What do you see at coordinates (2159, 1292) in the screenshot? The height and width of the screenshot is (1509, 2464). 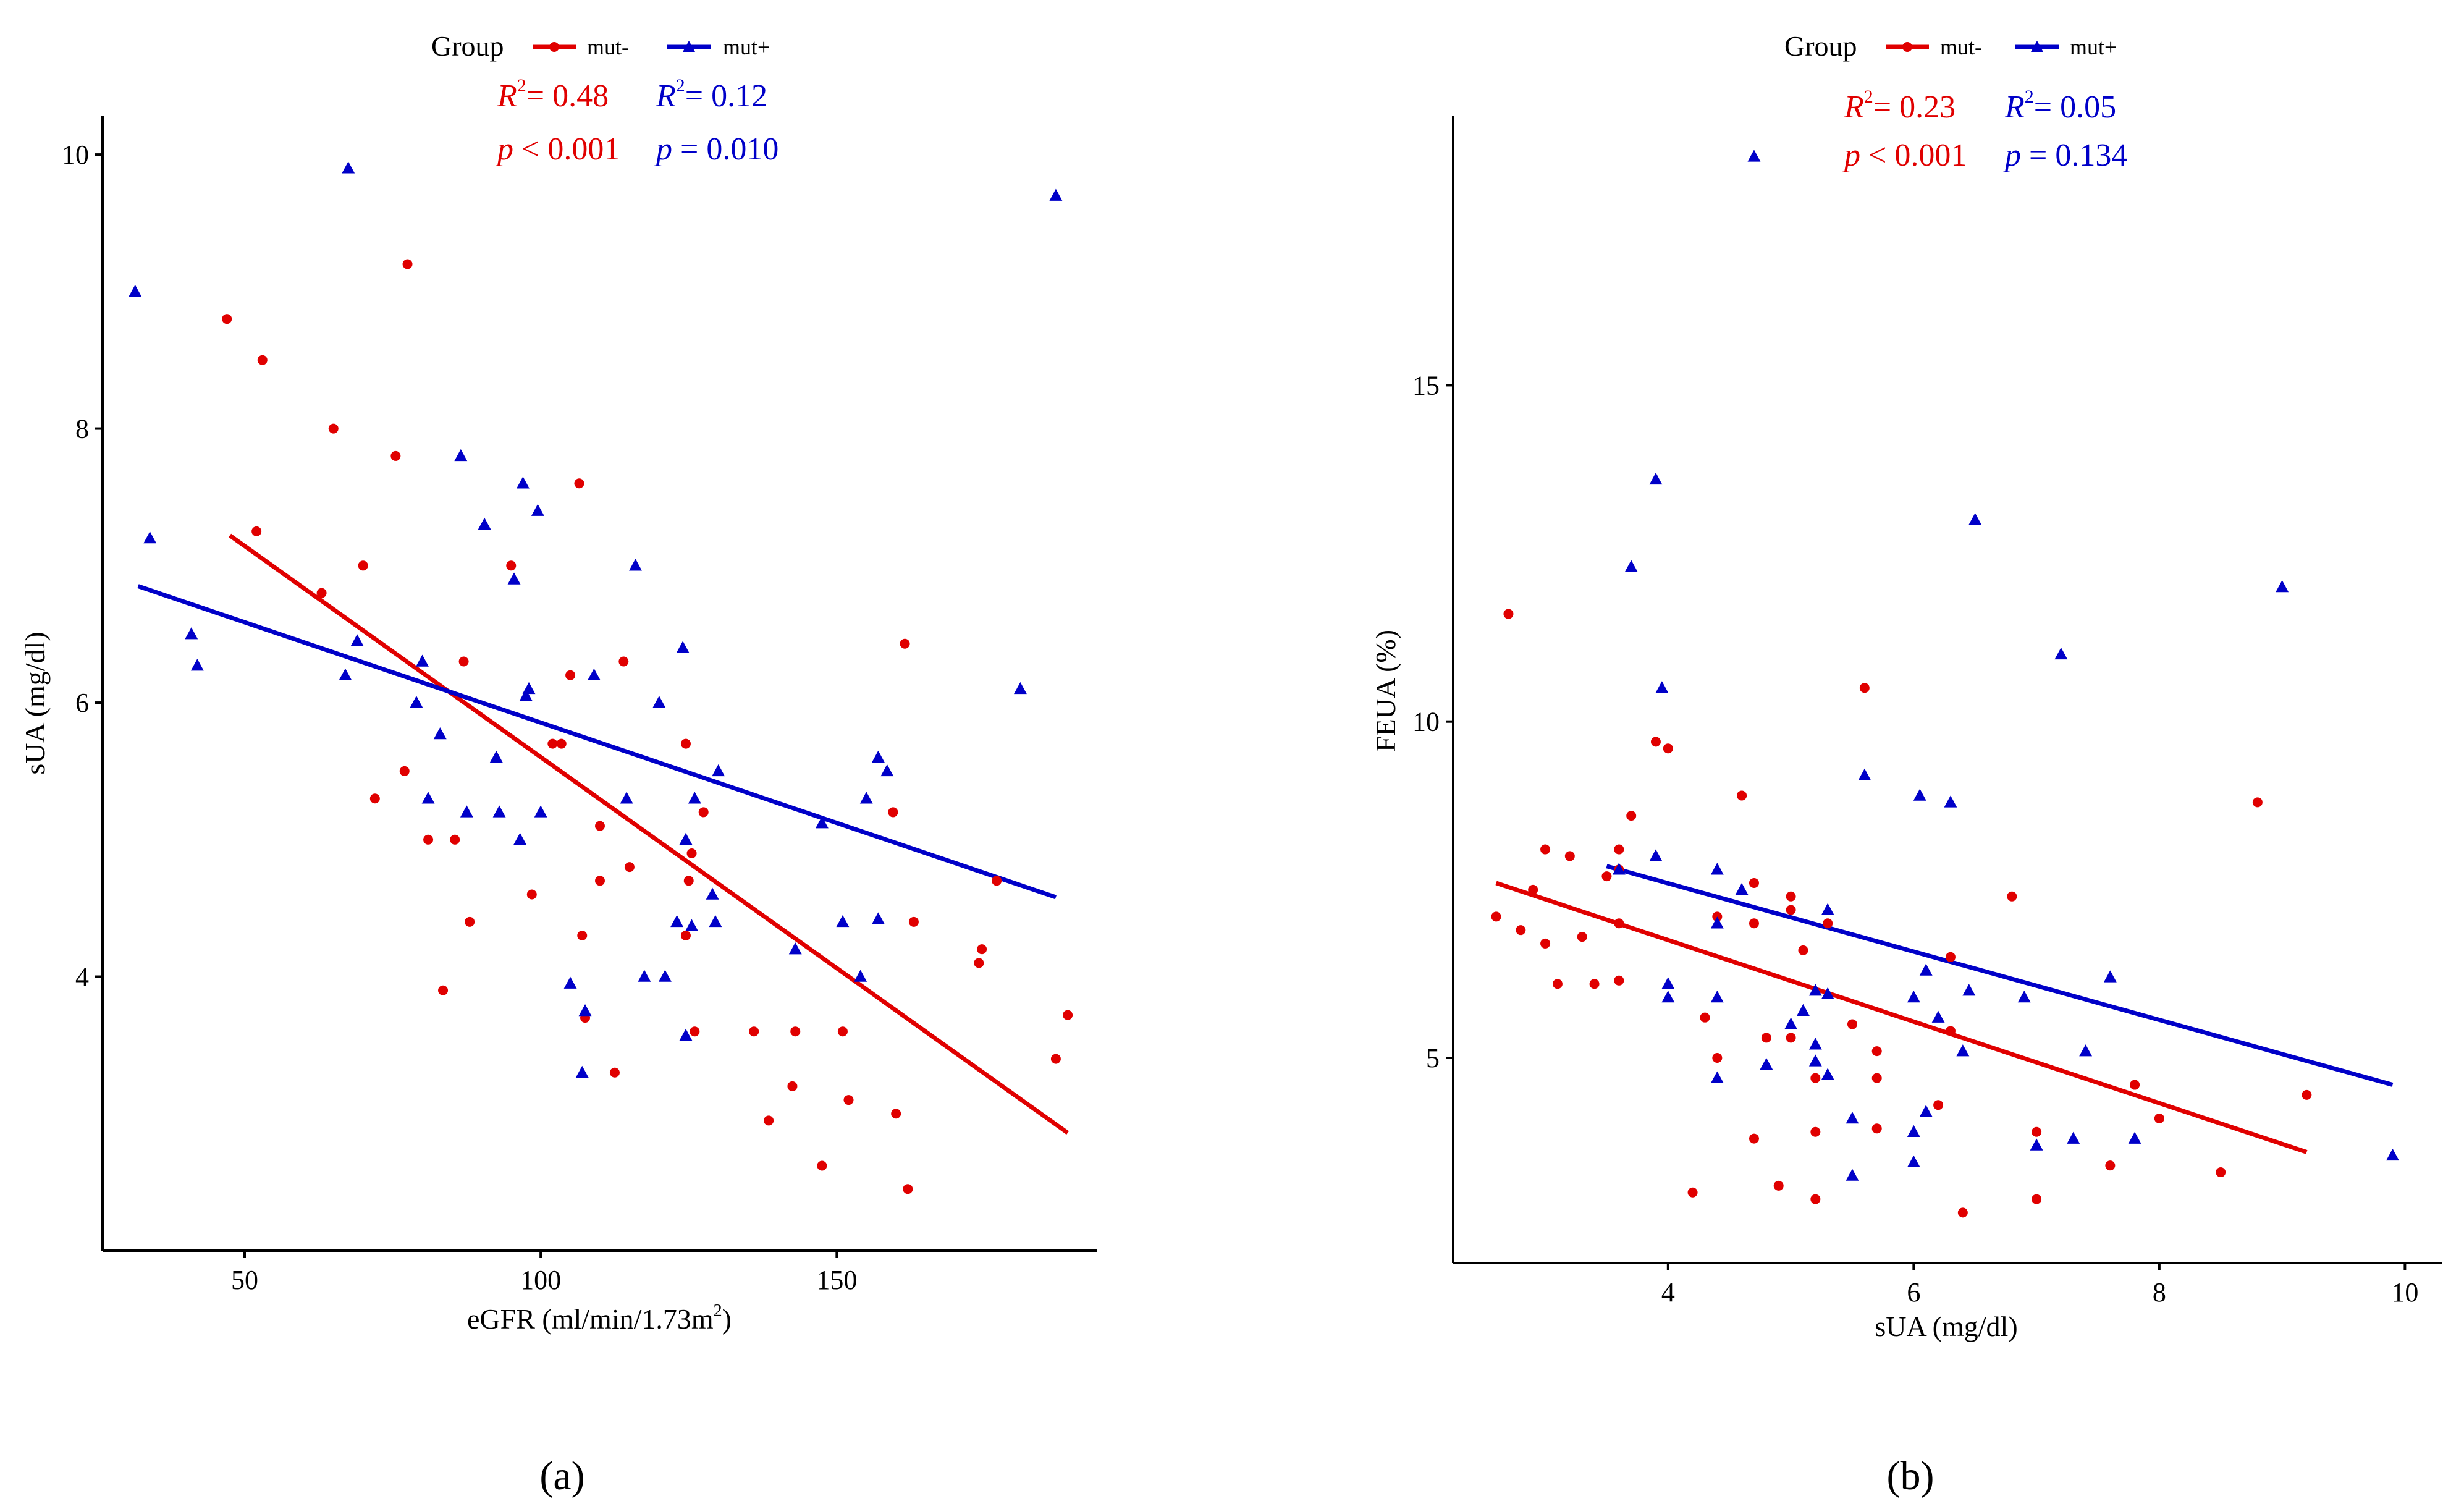 I see `x-tick-label: 8` at bounding box center [2159, 1292].